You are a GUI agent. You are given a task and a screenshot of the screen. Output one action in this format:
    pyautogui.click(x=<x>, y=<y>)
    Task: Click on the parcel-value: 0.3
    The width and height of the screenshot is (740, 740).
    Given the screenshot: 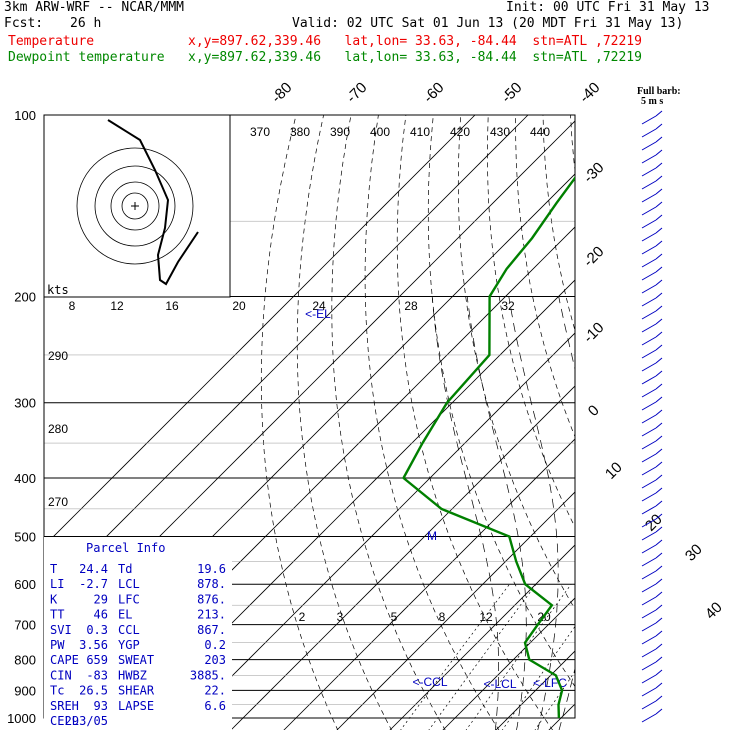 What is the action you would take?
    pyautogui.click(x=97, y=630)
    